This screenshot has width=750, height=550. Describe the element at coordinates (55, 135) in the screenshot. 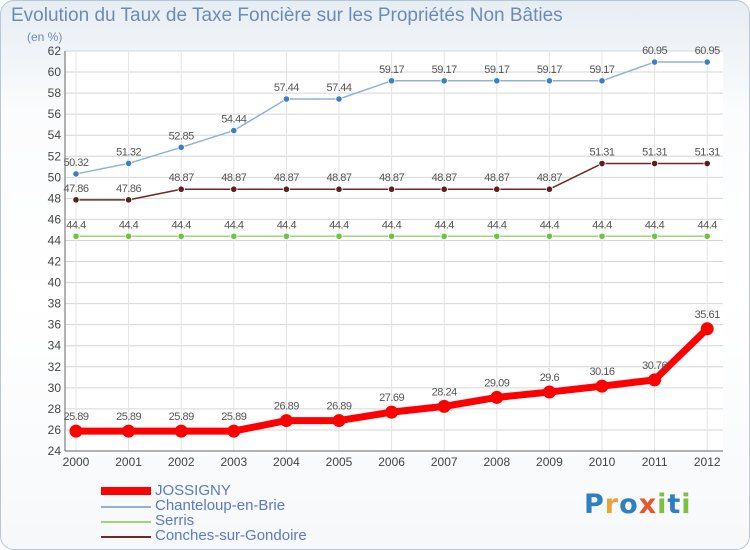

I see `y-tick-label: 54` at that location.